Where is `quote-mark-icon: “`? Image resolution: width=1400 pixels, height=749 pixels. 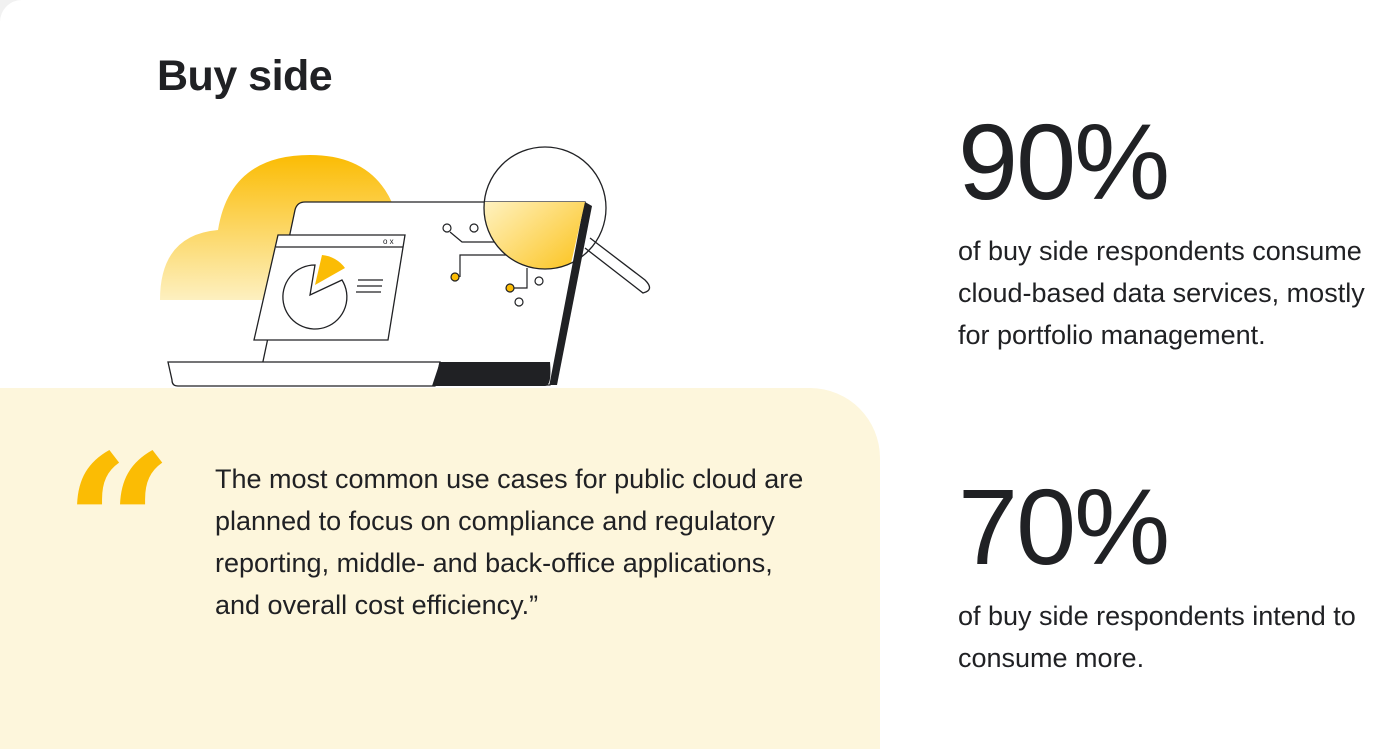 quote-mark-icon: “ is located at coordinates (119, 524).